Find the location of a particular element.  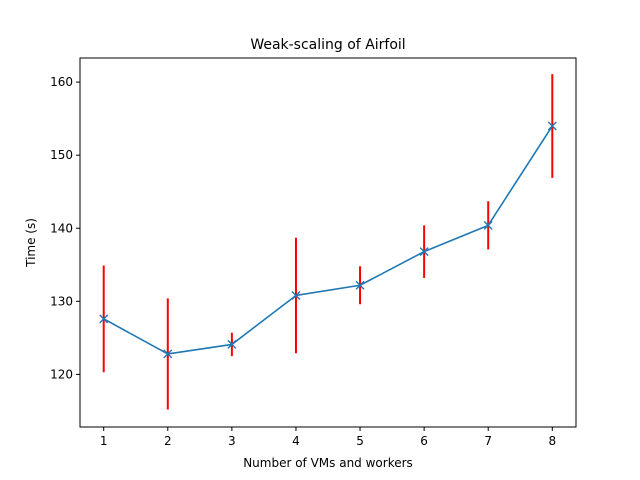

x-tick-label: 3 is located at coordinates (232, 441).